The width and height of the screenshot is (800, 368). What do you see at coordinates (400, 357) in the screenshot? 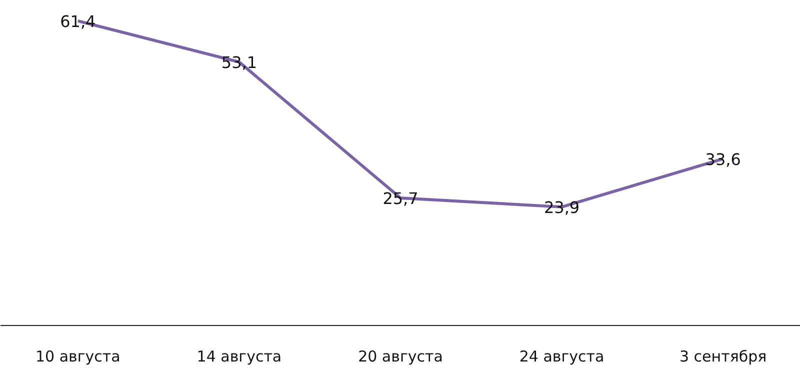
I see `x-tick-label: 20 августа` at bounding box center [400, 357].